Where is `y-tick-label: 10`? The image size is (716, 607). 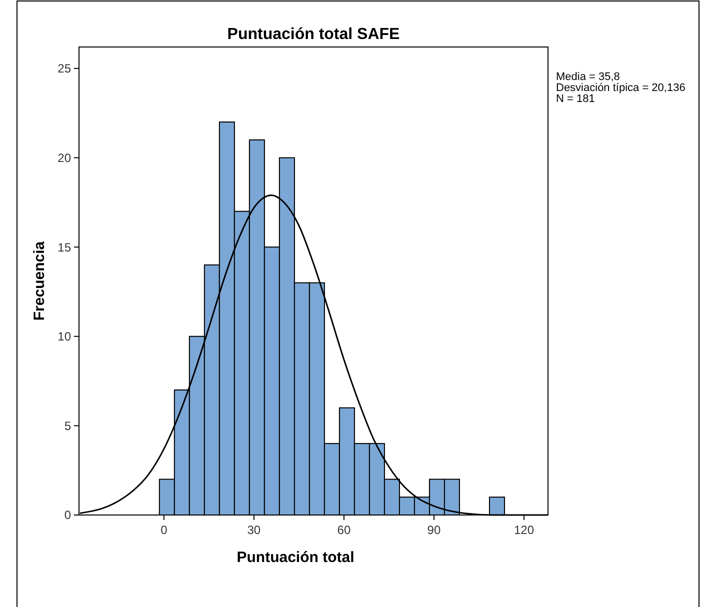
y-tick-label: 10 is located at coordinates (65, 337).